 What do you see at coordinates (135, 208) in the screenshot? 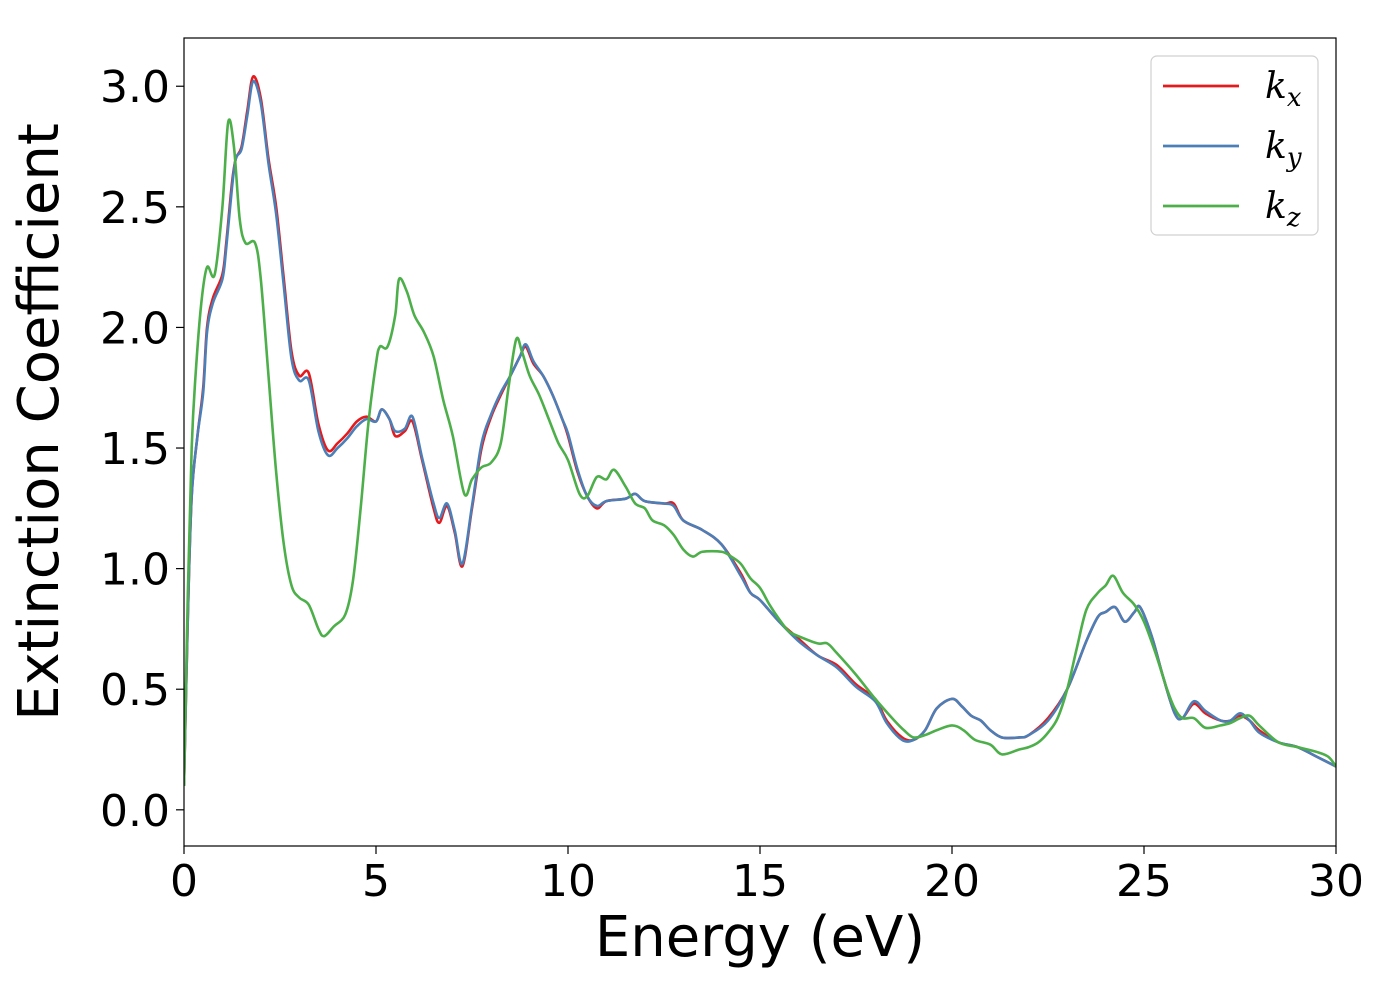
I see `y-tick-label: 2.5` at bounding box center [135, 208].